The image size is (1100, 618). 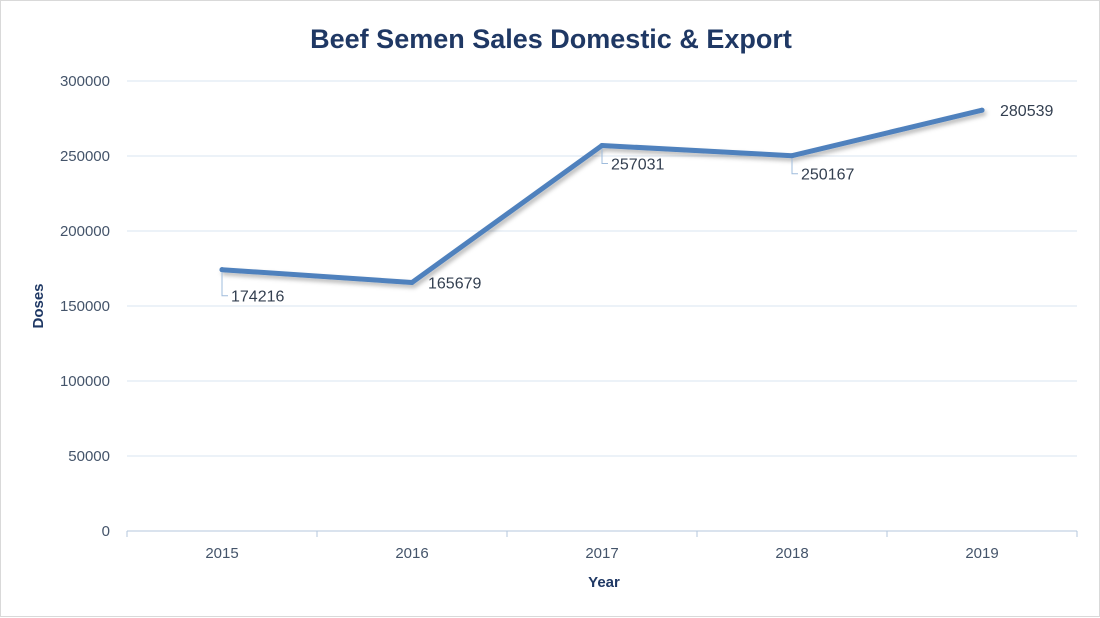 I want to click on x-axis-label: Year, so click(x=604, y=582).